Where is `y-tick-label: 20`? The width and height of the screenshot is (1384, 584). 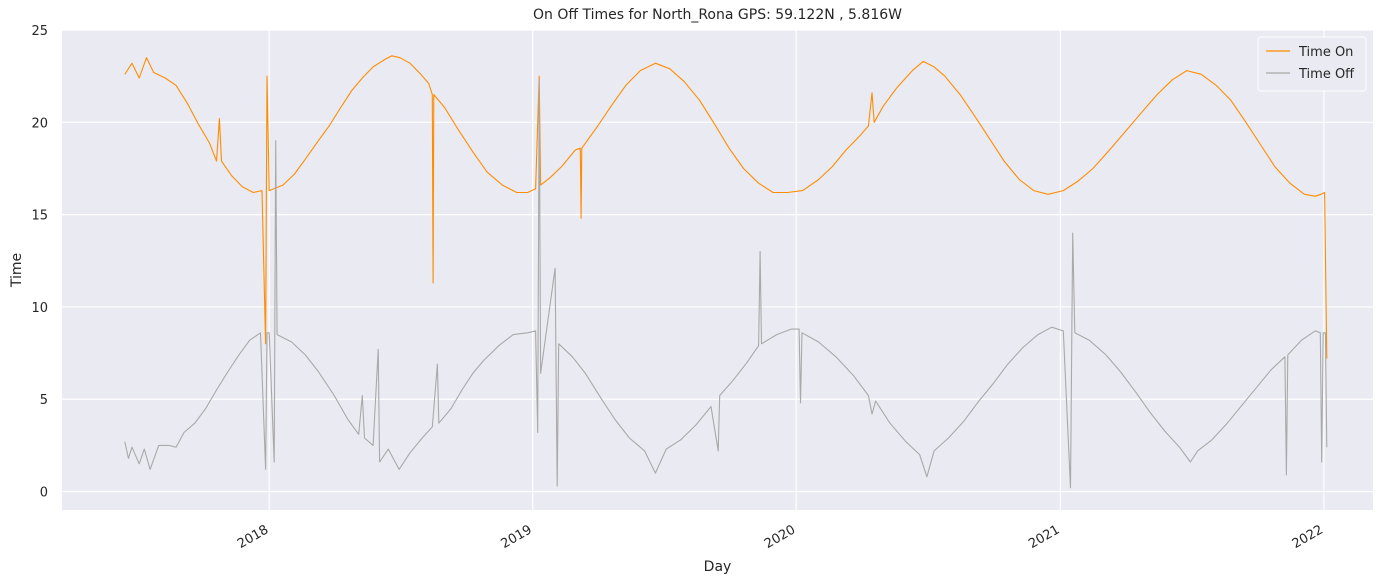
y-tick-label: 20 is located at coordinates (39, 123).